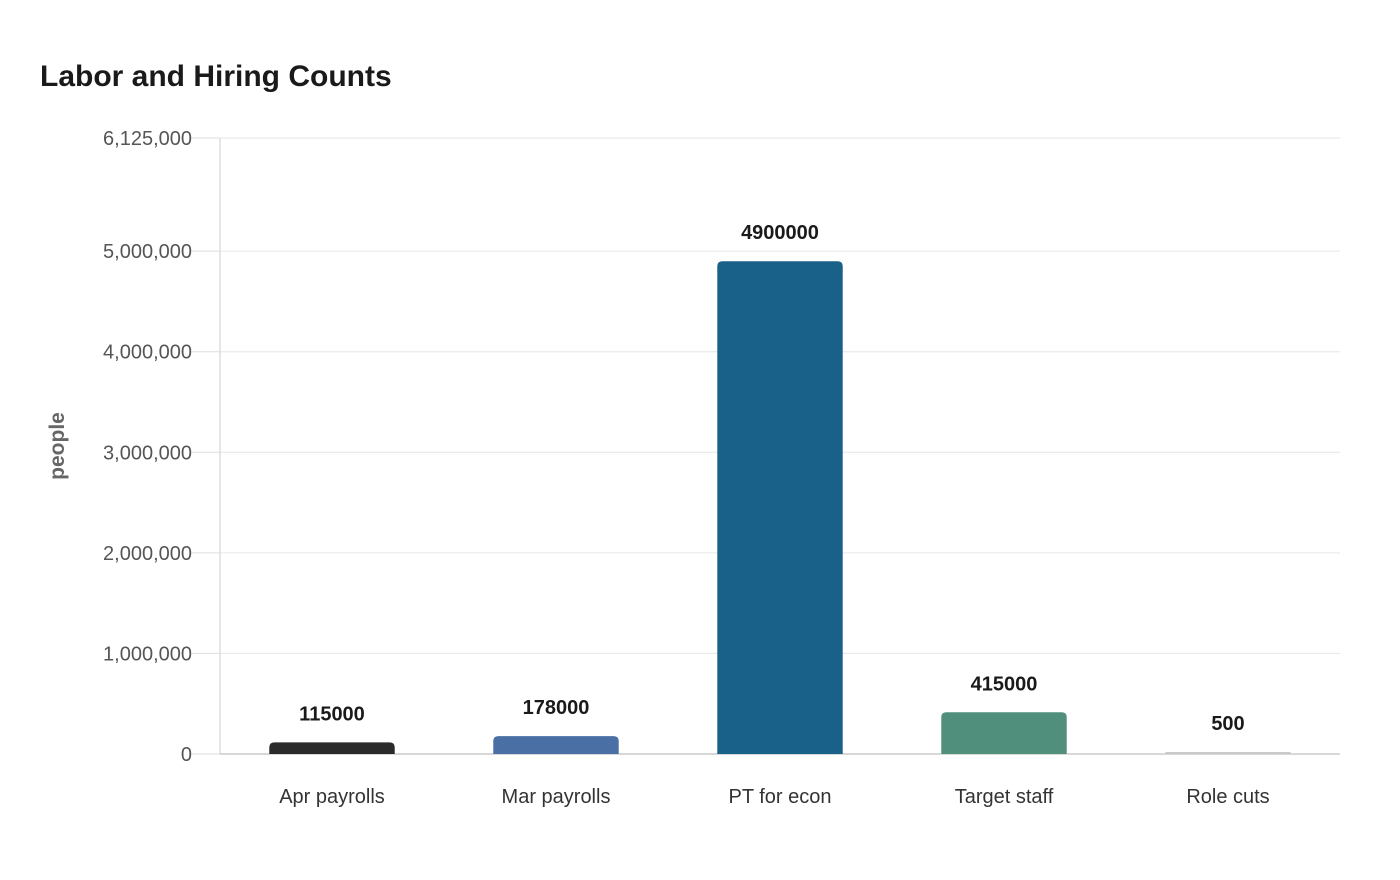  Describe the element at coordinates (147, 554) in the screenshot. I see `y-tick-label: 2,000,000` at that location.